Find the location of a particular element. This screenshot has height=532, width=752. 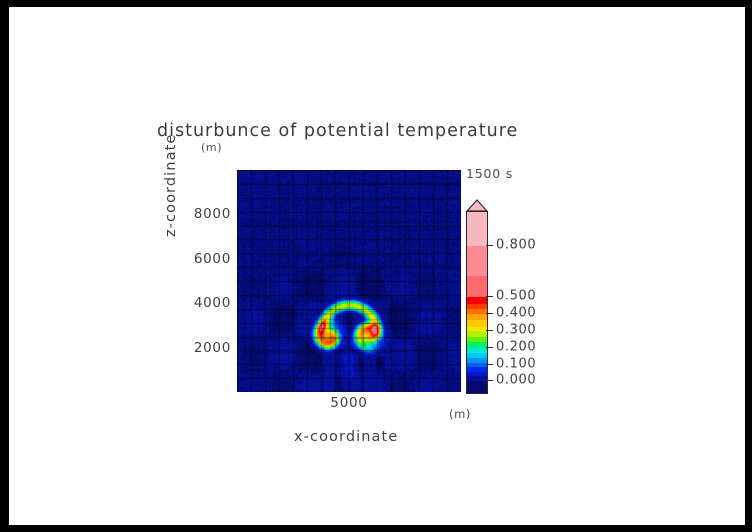

y-tick-label: 4000 is located at coordinates (212, 303).